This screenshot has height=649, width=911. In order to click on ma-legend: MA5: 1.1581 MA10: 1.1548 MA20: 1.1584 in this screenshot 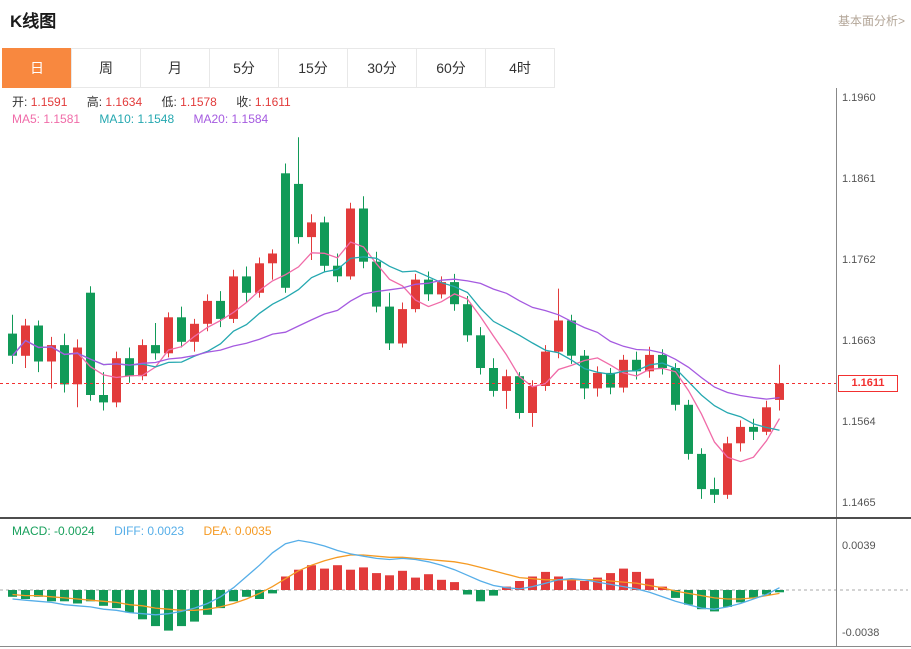, I will do `click(148, 119)`.